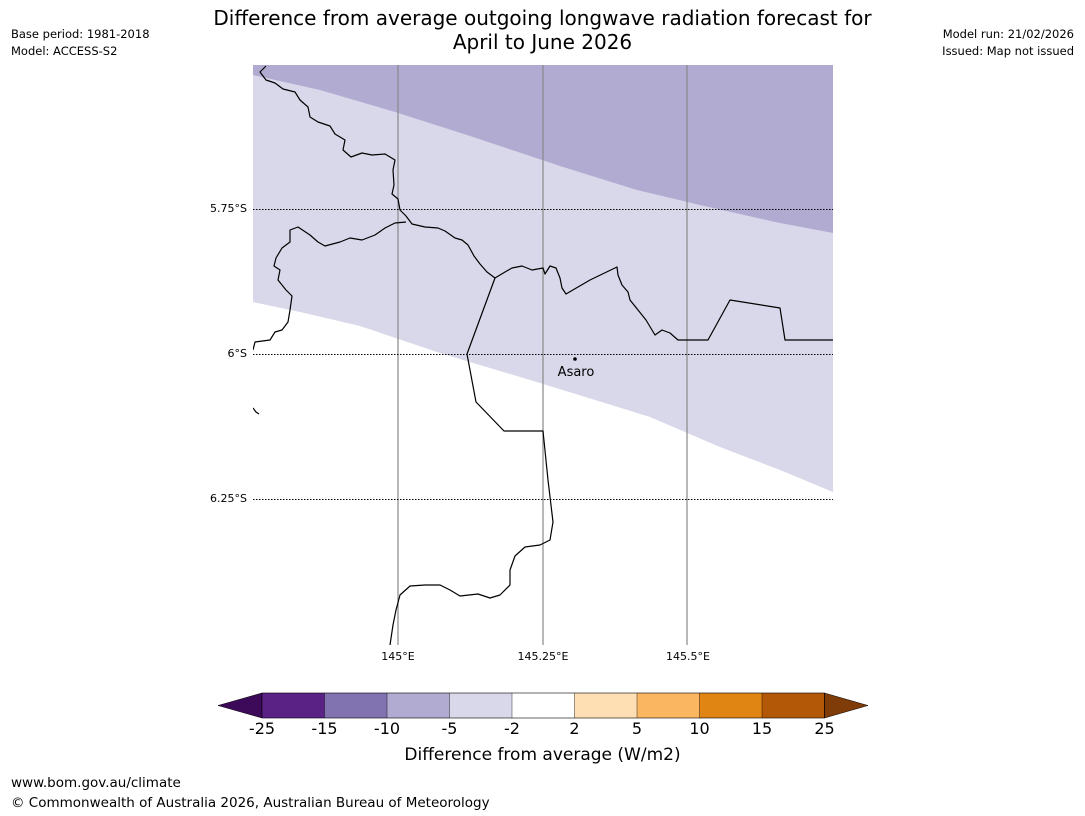 The image size is (1085, 816). What do you see at coordinates (64, 51) in the screenshot?
I see `model-text: Model: ACCESS-S2` at bounding box center [64, 51].